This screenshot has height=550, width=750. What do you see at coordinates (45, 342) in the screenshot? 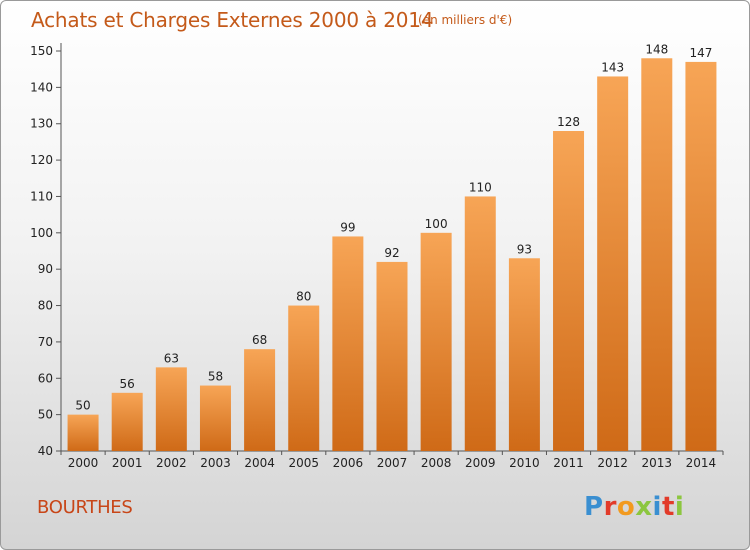
I see `y-tick-label: 70` at bounding box center [45, 342].